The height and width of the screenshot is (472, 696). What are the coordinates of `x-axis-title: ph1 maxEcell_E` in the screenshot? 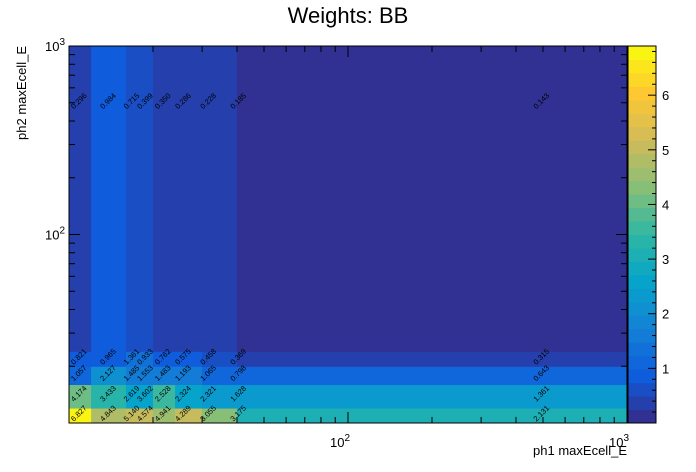 It's located at (580, 450).